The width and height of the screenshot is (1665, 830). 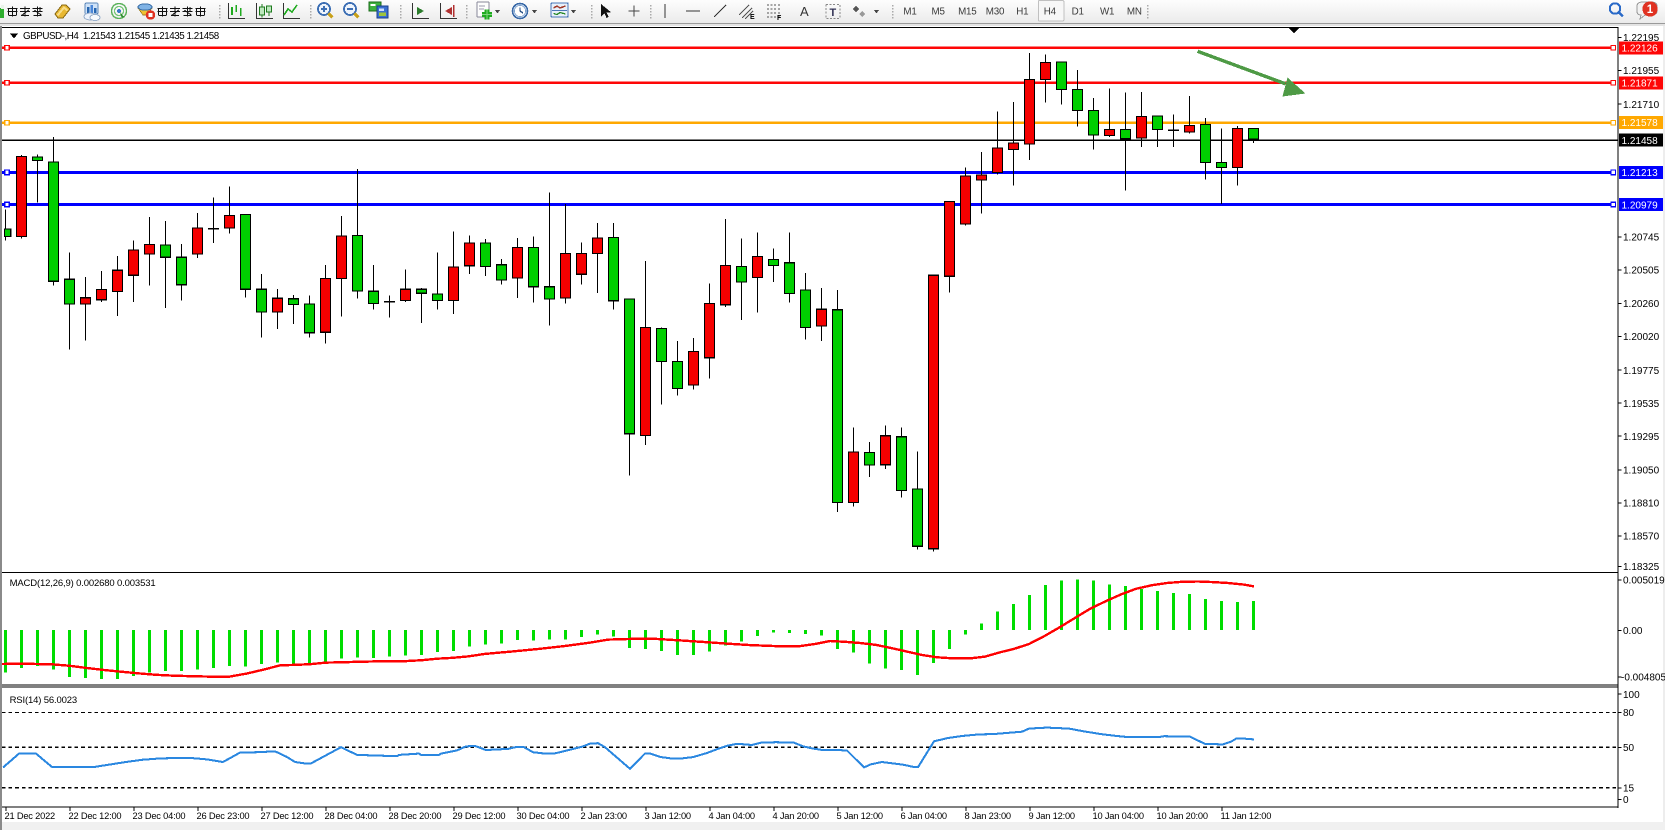 What do you see at coordinates (1052, 816) in the screenshot?
I see `svg-text: 9 Jan 12:00` at bounding box center [1052, 816].